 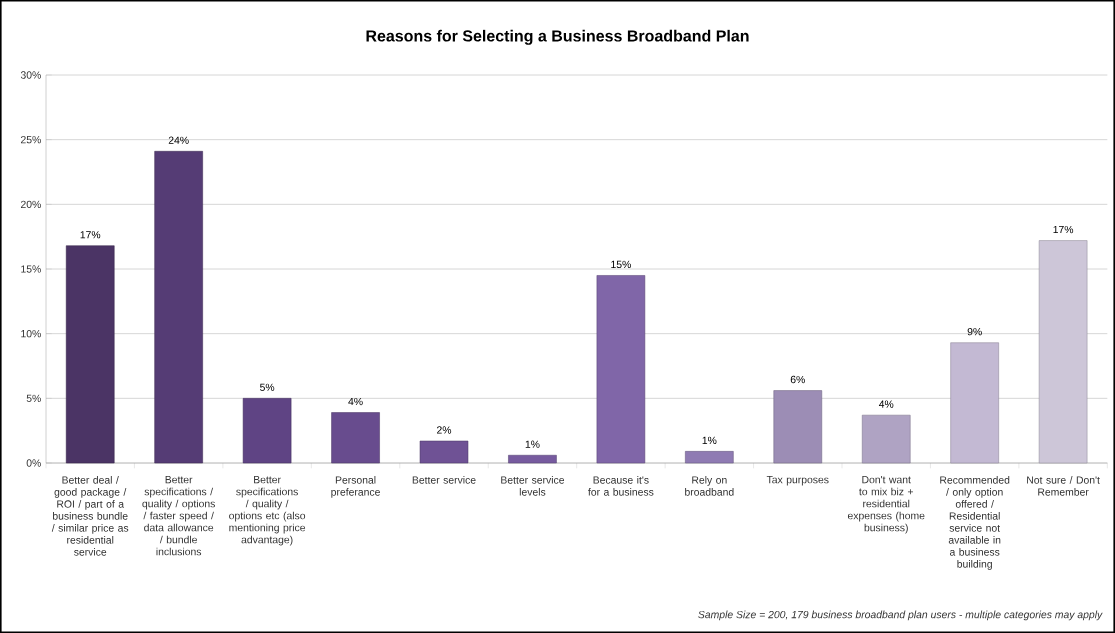 I want to click on x-tick-label: Tax purposes, so click(x=797, y=481).